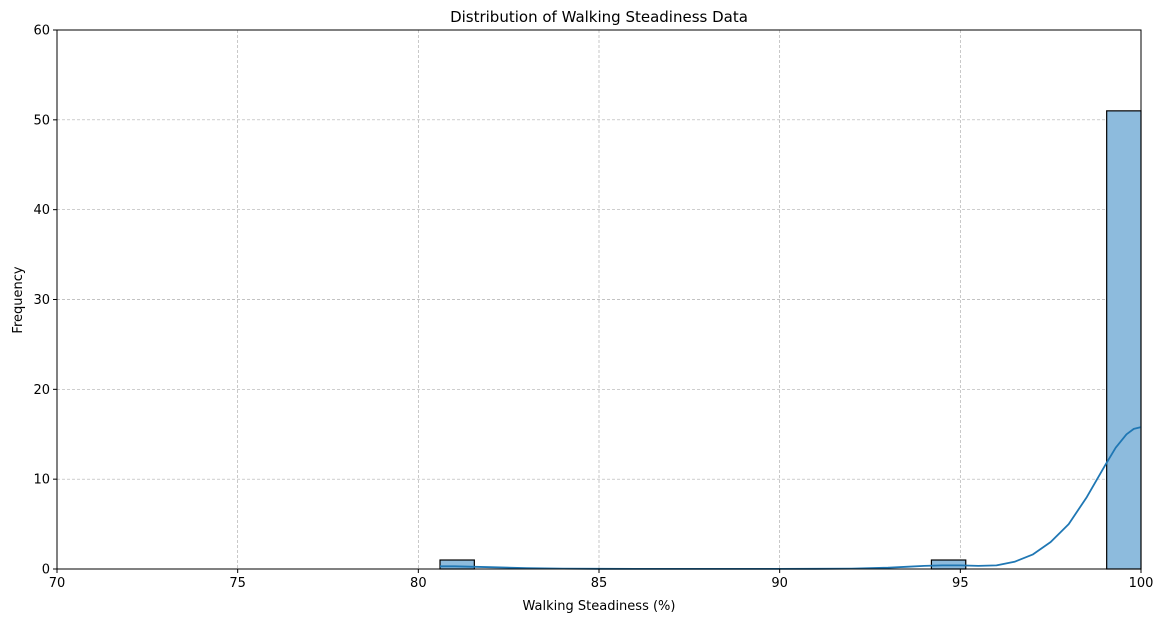 The height and width of the screenshot is (626, 1165). What do you see at coordinates (779, 583) in the screenshot?
I see `x-tick-label: 90` at bounding box center [779, 583].